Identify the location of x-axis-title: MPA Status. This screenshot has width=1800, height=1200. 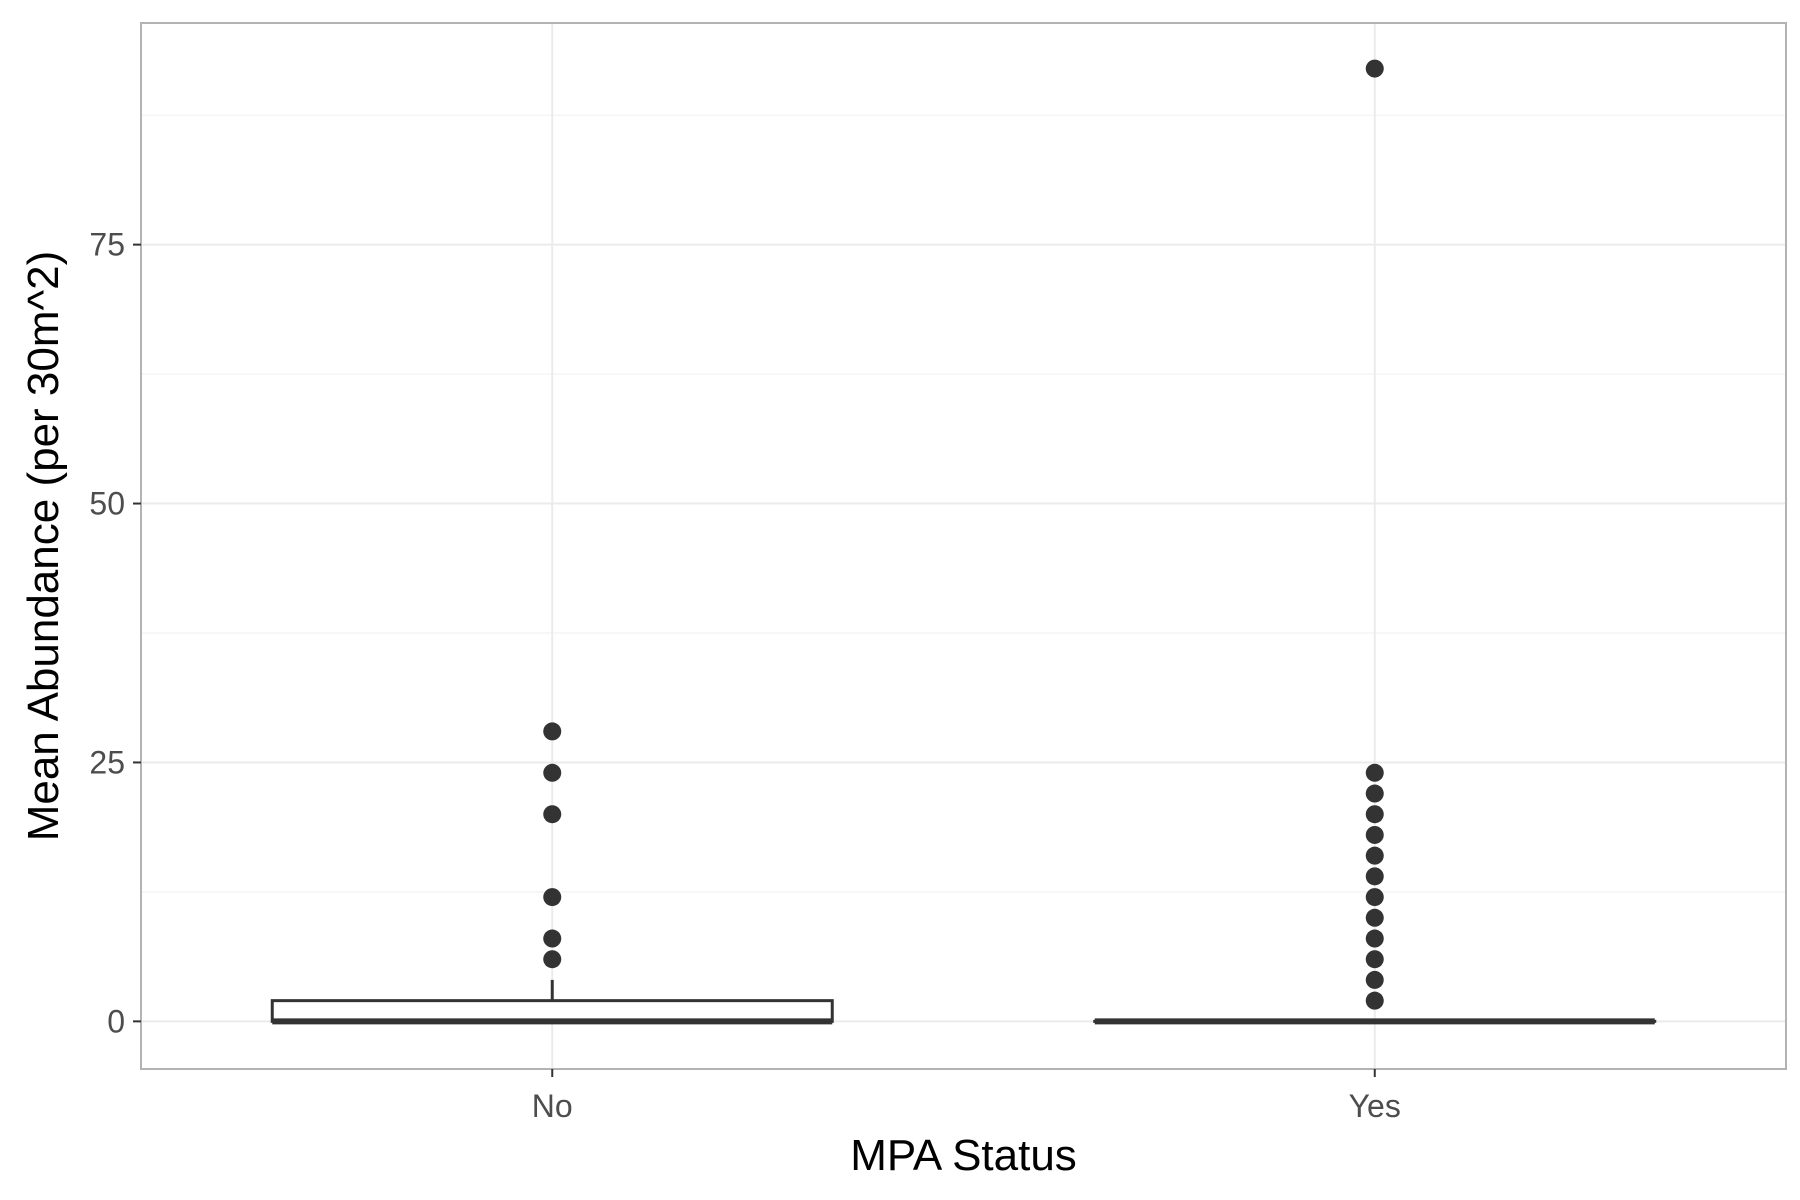
(963, 1155).